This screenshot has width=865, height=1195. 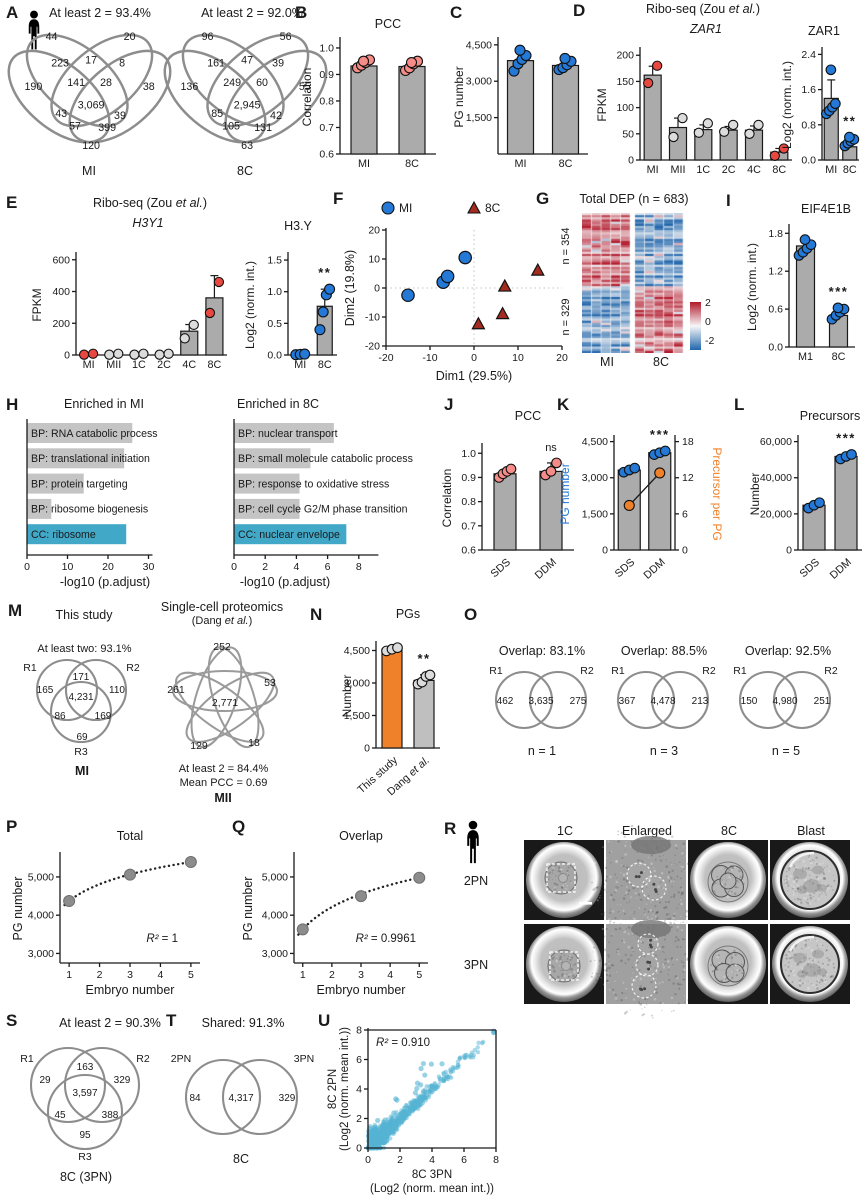 I want to click on heatmap-up-count: n = 354, so click(x=566, y=246).